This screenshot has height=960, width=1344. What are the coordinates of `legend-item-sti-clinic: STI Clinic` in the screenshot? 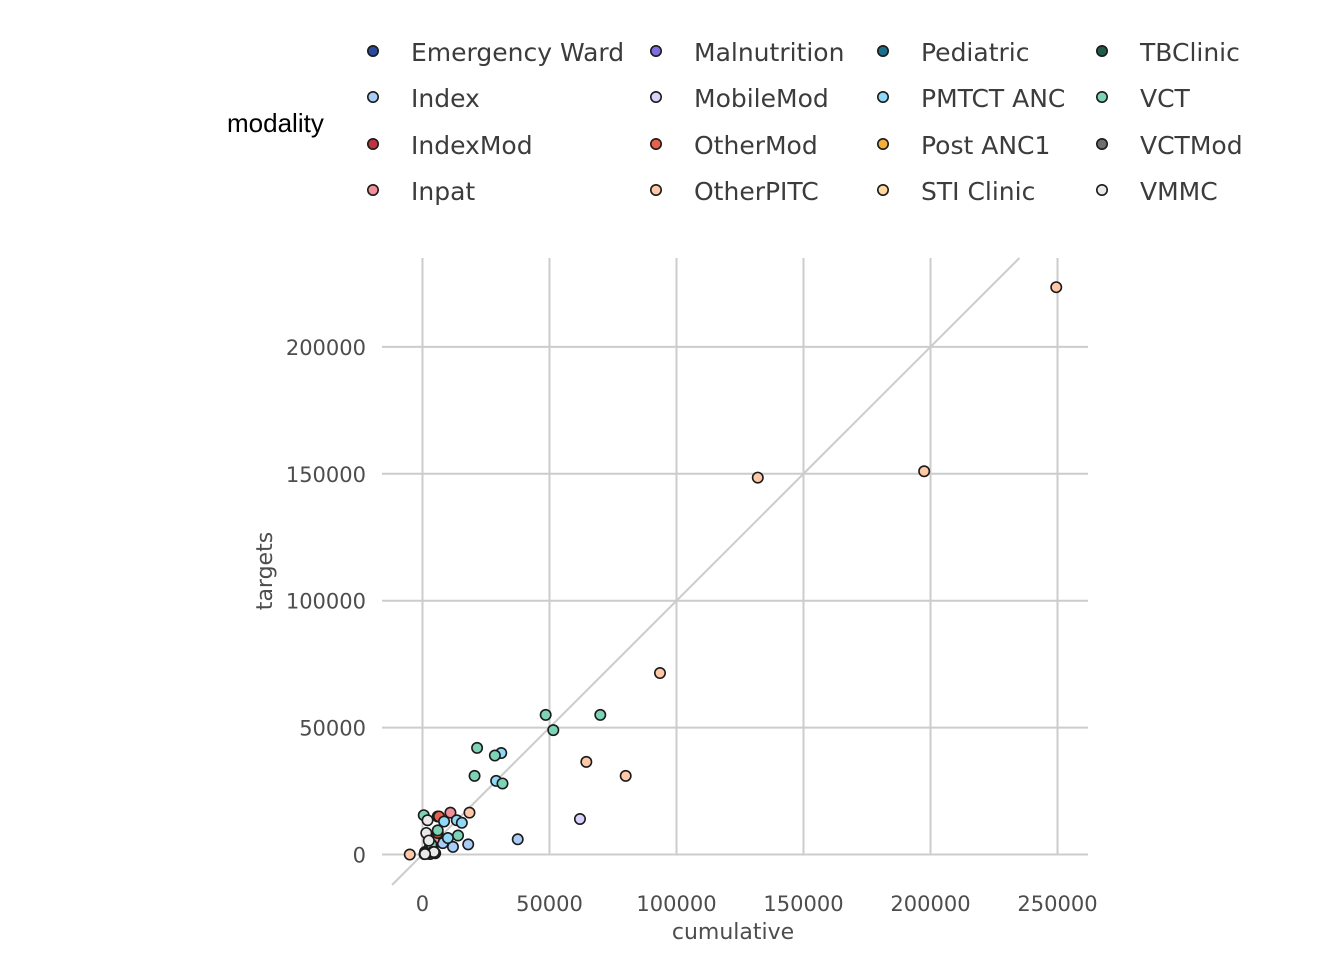 It's located at (955, 191).